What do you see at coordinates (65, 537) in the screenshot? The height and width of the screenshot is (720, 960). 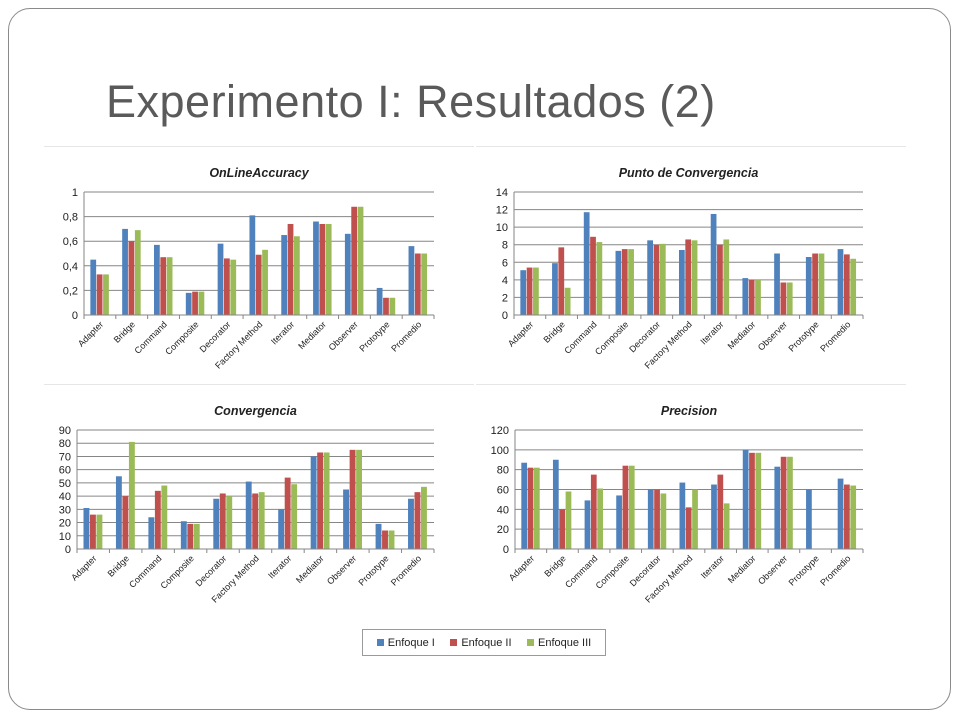 I see `y-tick-label: 10` at bounding box center [65, 537].